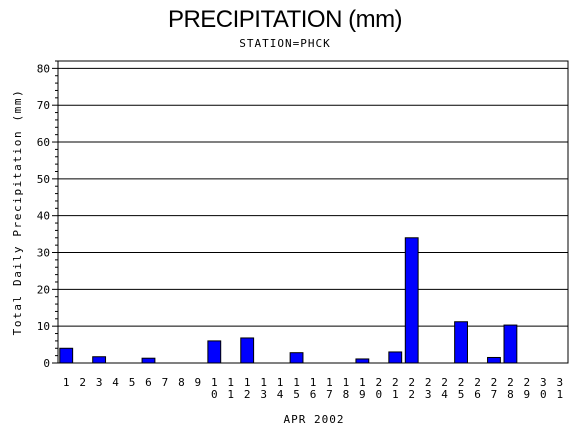 This screenshot has height=430, width=570. Describe the element at coordinates (43, 326) in the screenshot. I see `y-tick-label: 10` at that location.